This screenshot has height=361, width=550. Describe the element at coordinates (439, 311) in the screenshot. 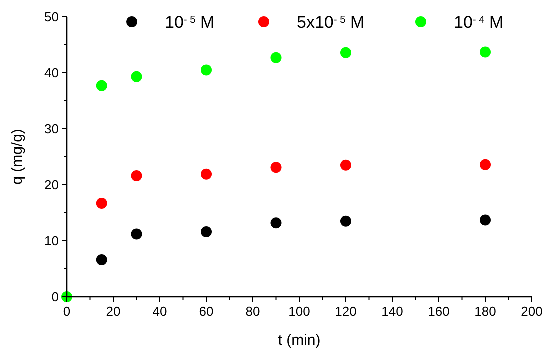

I see `x-tick-label: 160` at that location.